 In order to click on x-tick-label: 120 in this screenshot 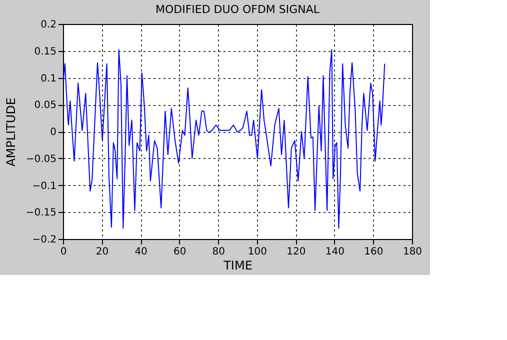, I will do `click(296, 252)`.